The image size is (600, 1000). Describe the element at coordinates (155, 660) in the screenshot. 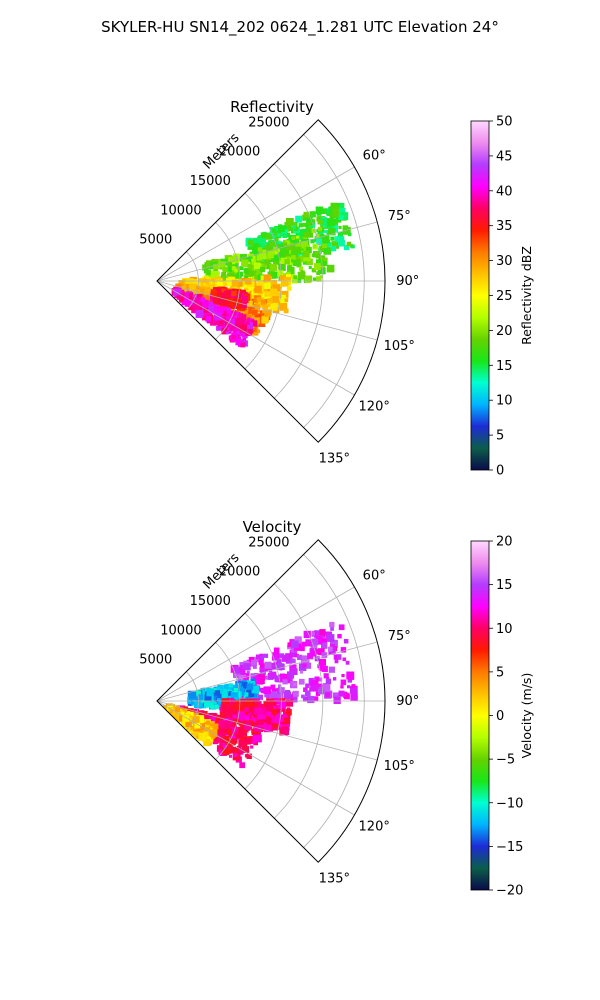

I see `range-tick-label: 5000` at that location.